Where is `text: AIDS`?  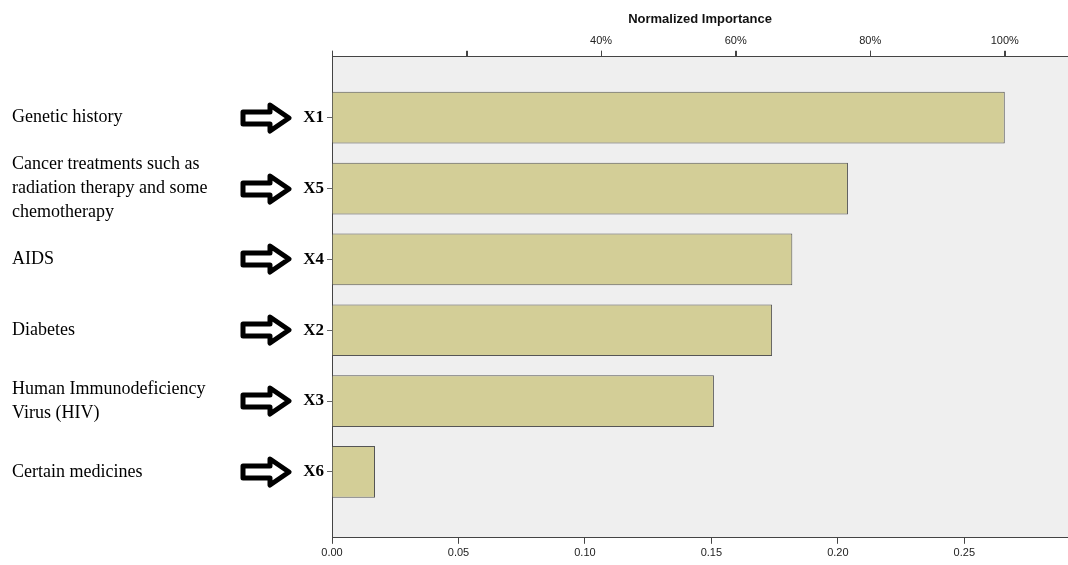 text: AIDS is located at coordinates (33, 258).